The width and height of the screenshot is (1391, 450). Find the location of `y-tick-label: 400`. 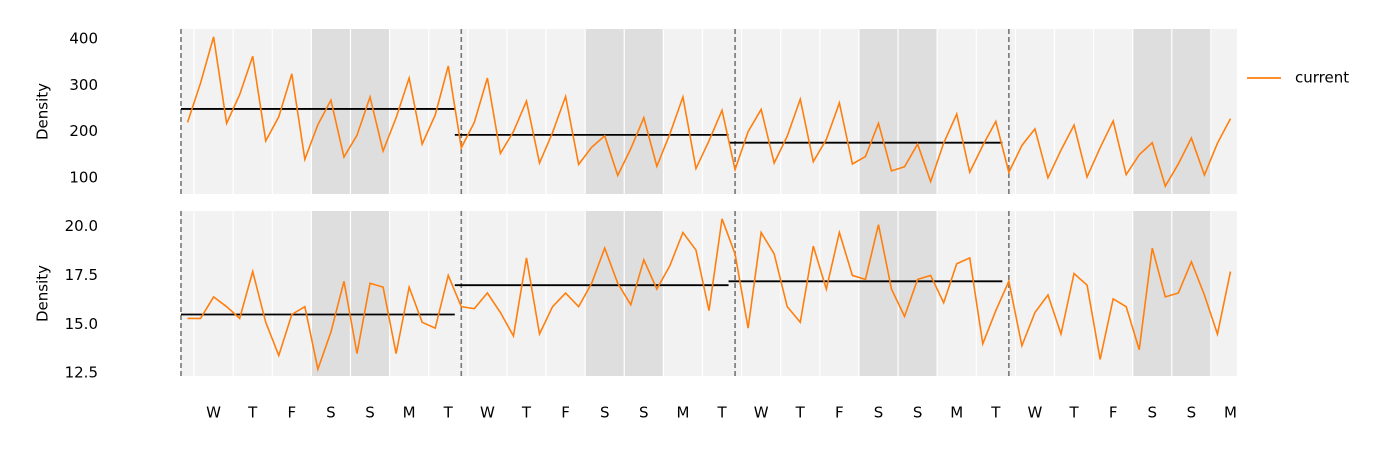

y-tick-label: 400 is located at coordinates (83, 39).